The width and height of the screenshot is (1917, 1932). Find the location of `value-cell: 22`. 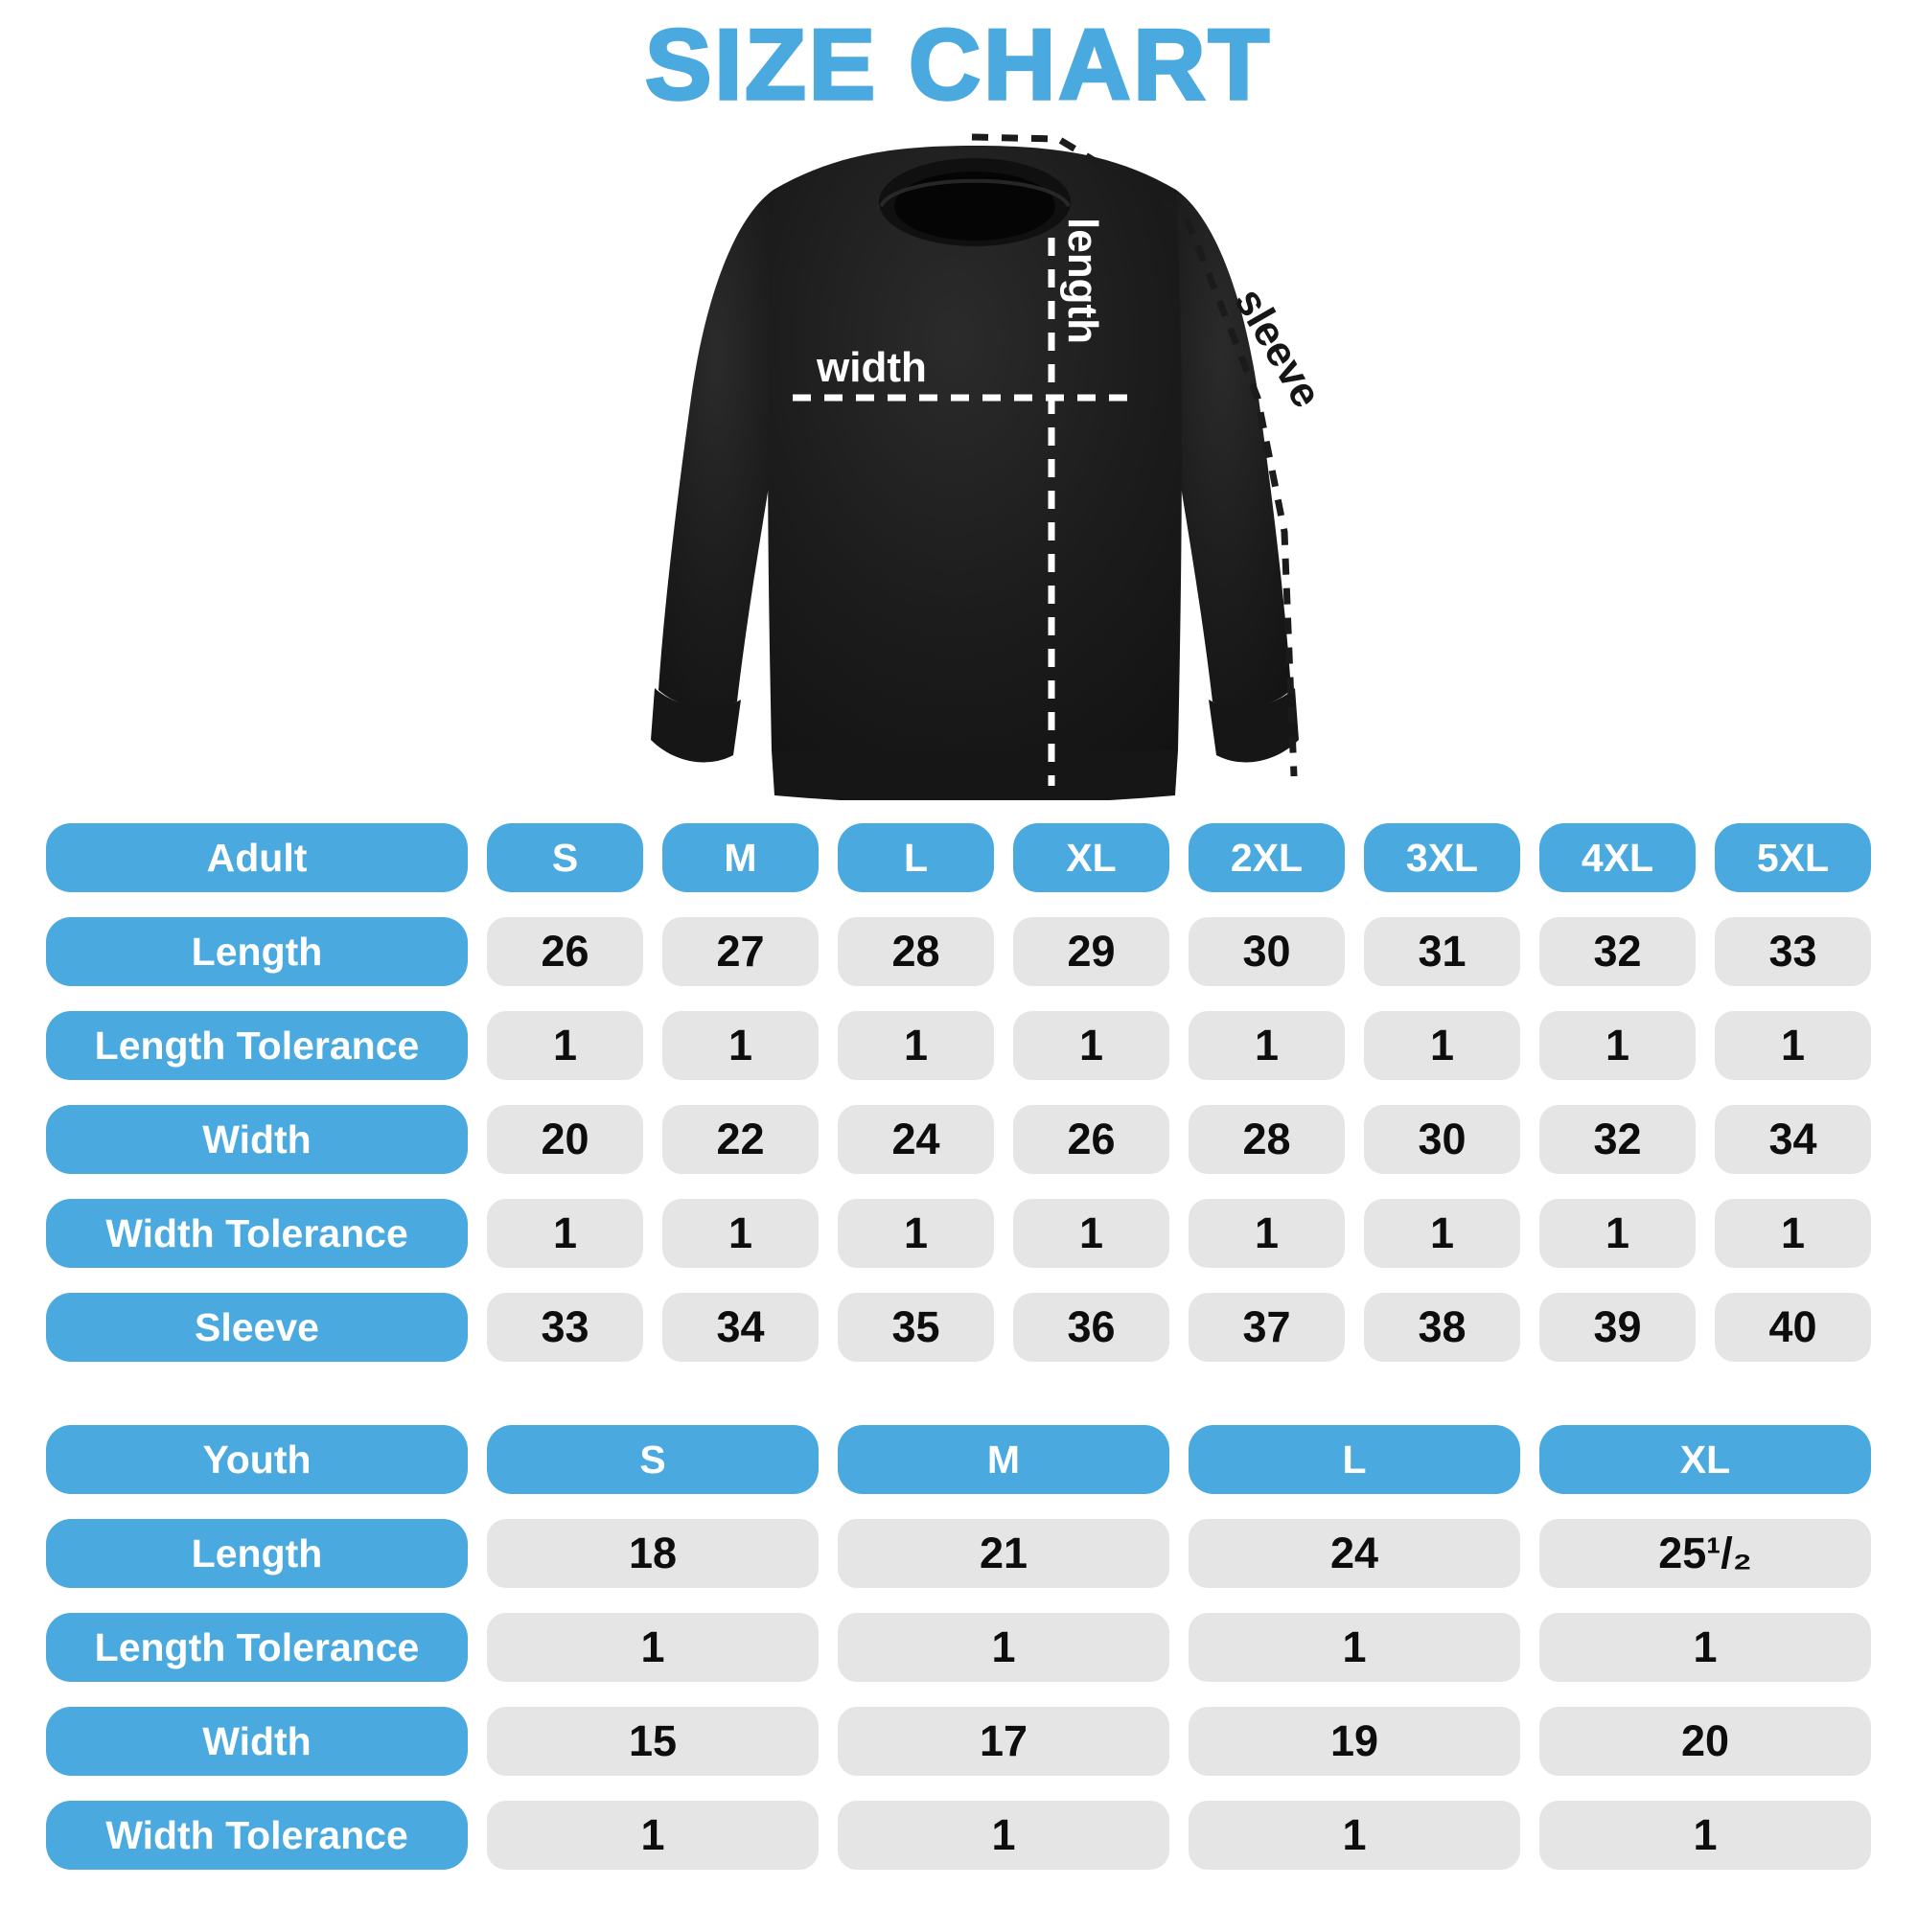

value-cell: 22 is located at coordinates (741, 1139).